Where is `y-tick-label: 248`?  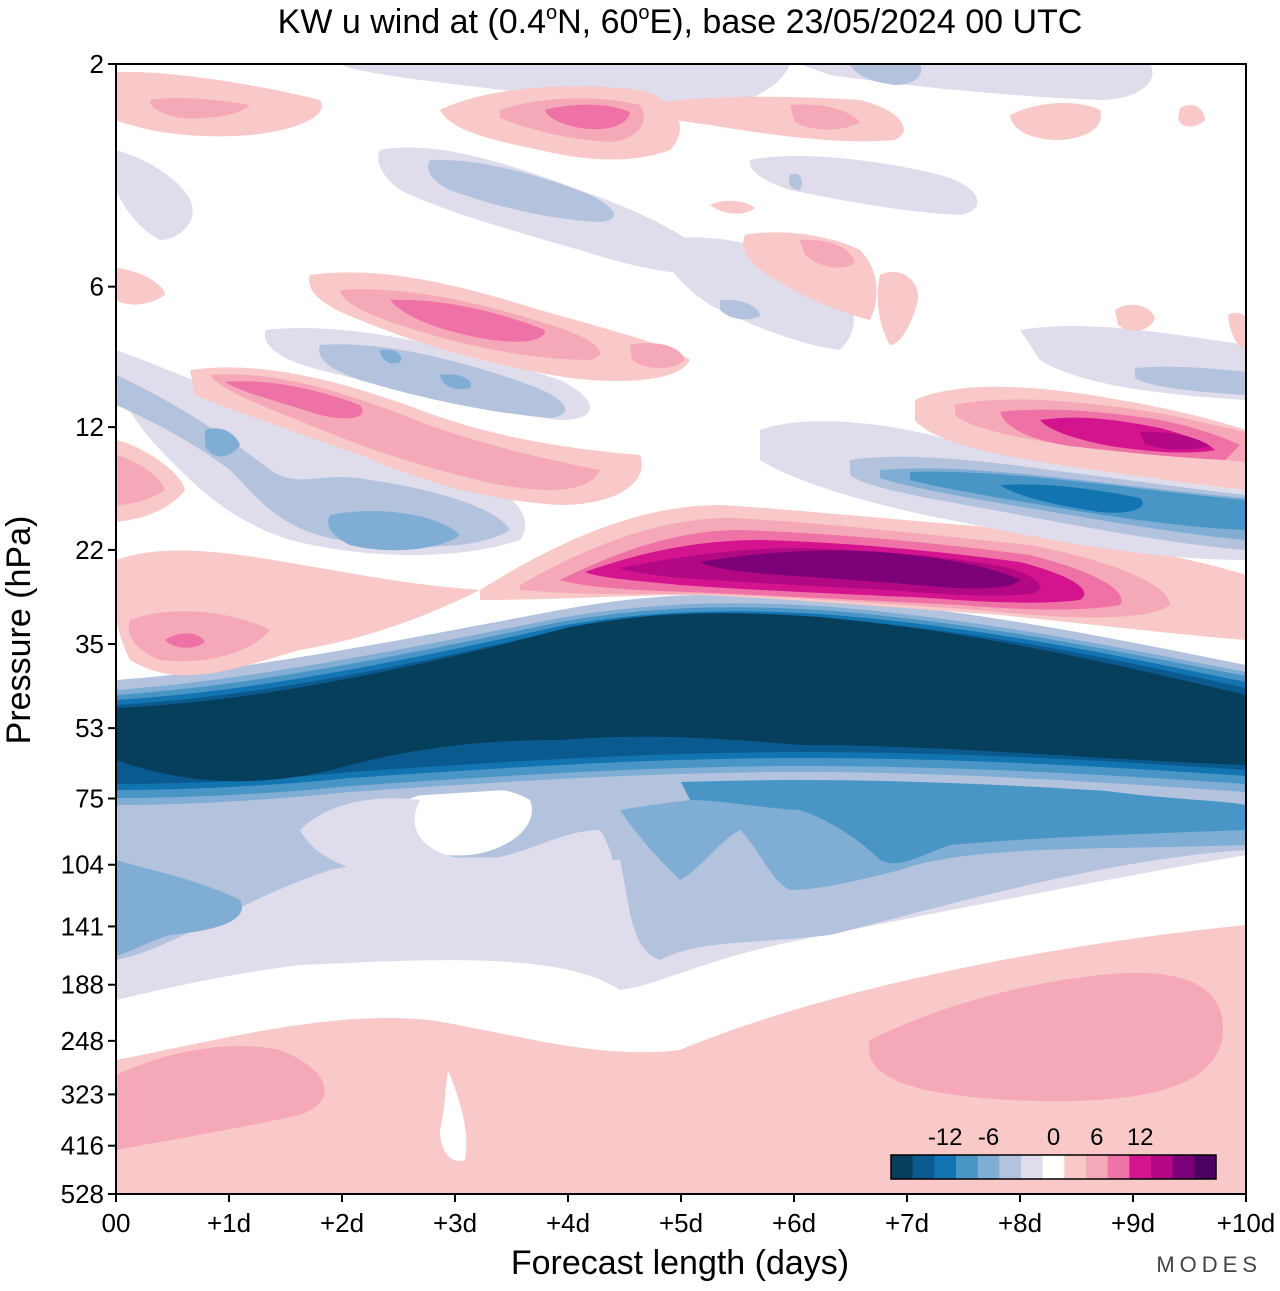 y-tick-label: 248 is located at coordinates (82, 1041).